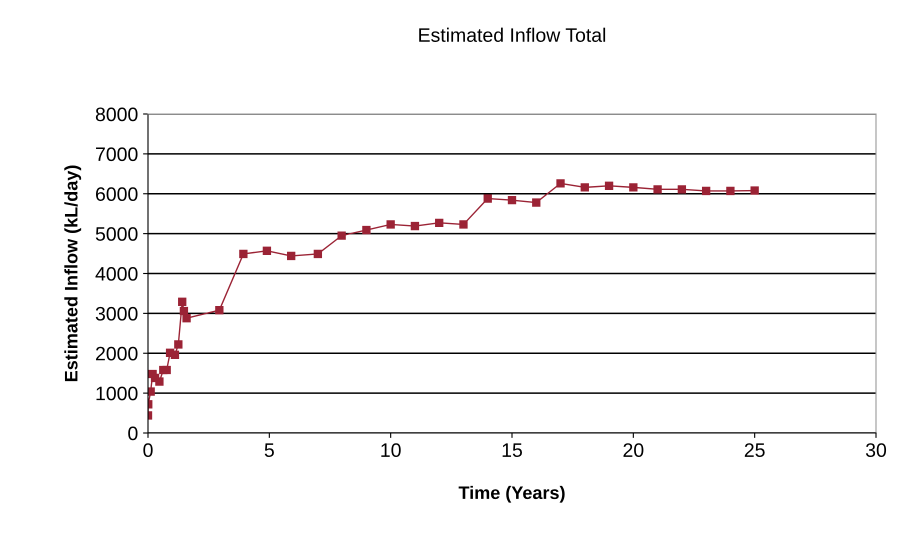 The width and height of the screenshot is (903, 545). I want to click on x-tick-label: 30, so click(876, 450).